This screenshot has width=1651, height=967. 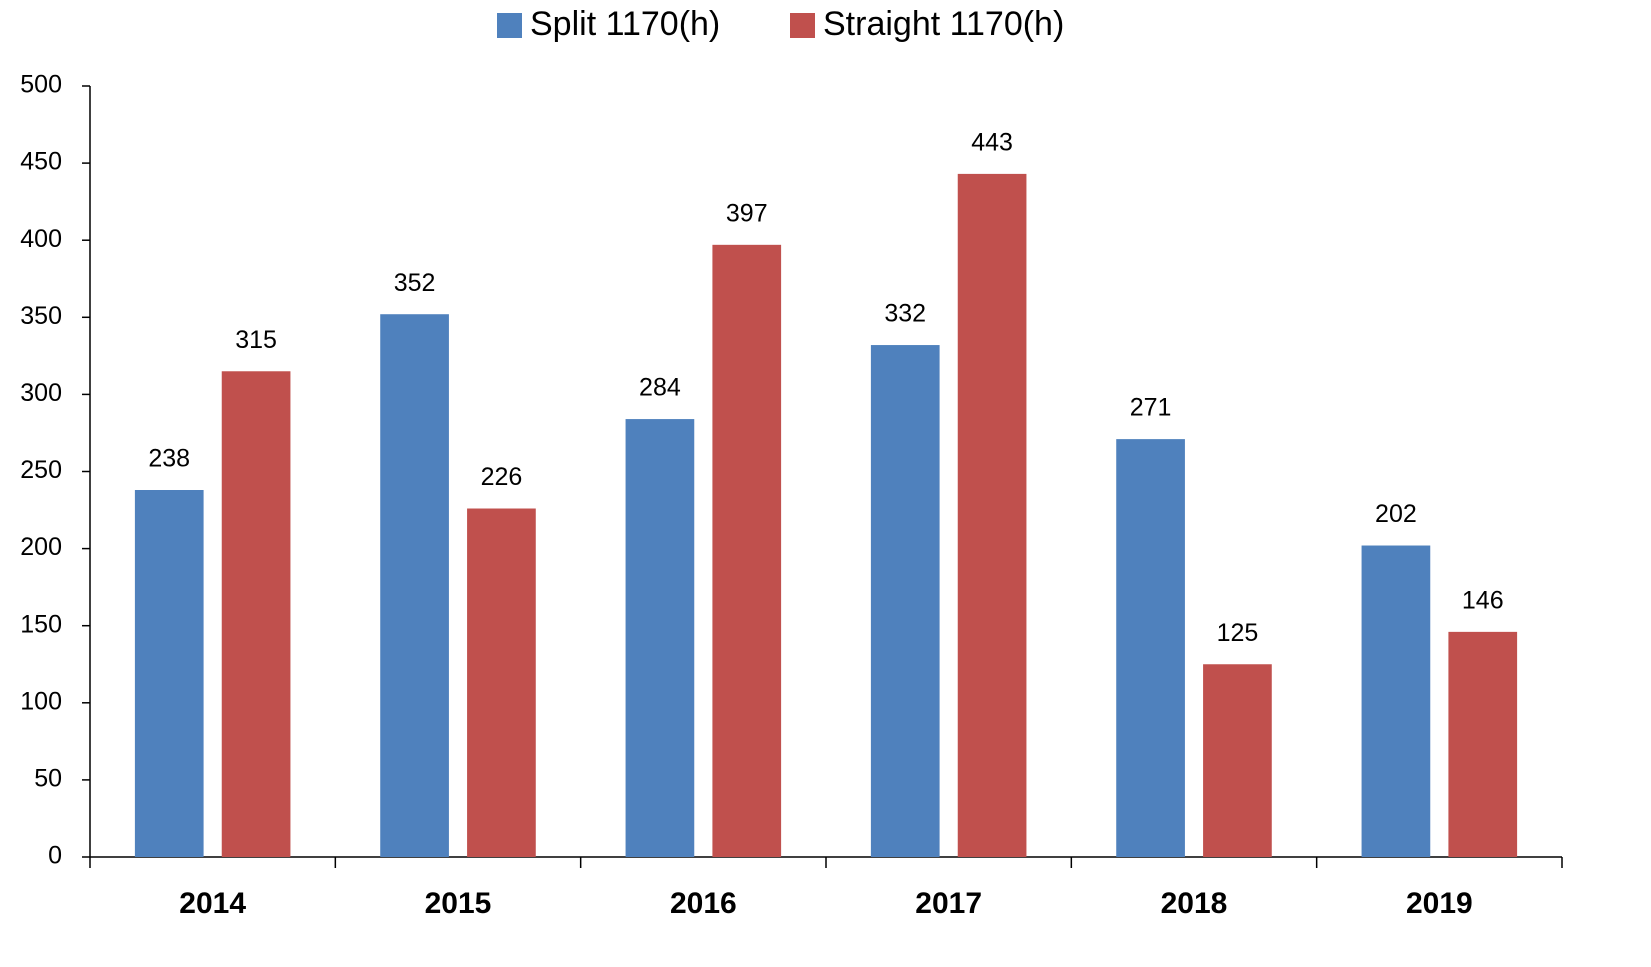 I want to click on y-tick-label: 250, so click(x=41, y=470).